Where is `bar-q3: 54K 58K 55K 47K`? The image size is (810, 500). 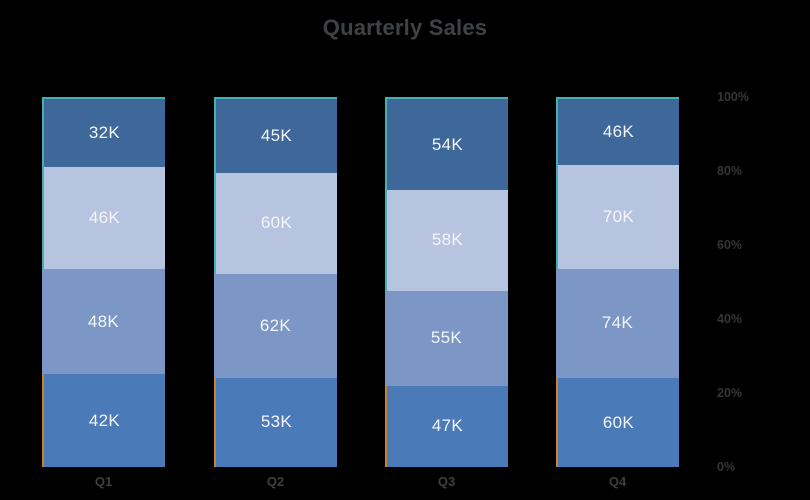
bar-q3: 54K 58K 55K 47K is located at coordinates (446, 282).